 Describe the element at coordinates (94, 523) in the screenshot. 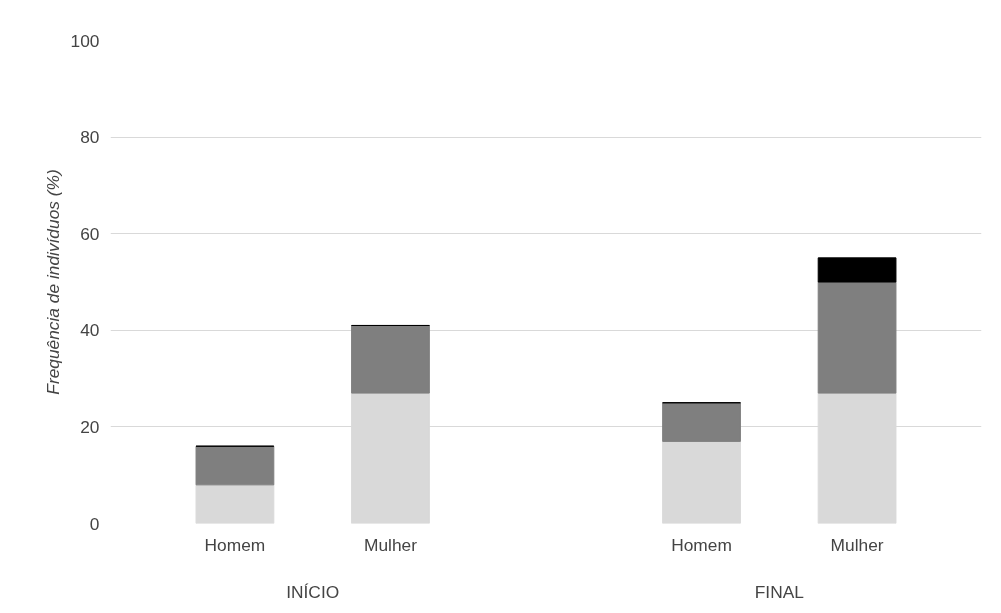

I see `y-tick-label: 0` at that location.